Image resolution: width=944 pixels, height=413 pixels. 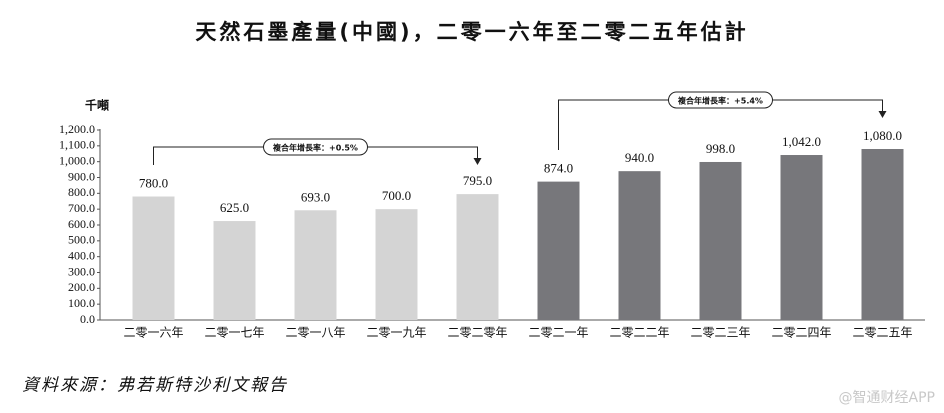 What do you see at coordinates (81, 192) in the screenshot?
I see `y-tick-label: 800.0` at bounding box center [81, 192].